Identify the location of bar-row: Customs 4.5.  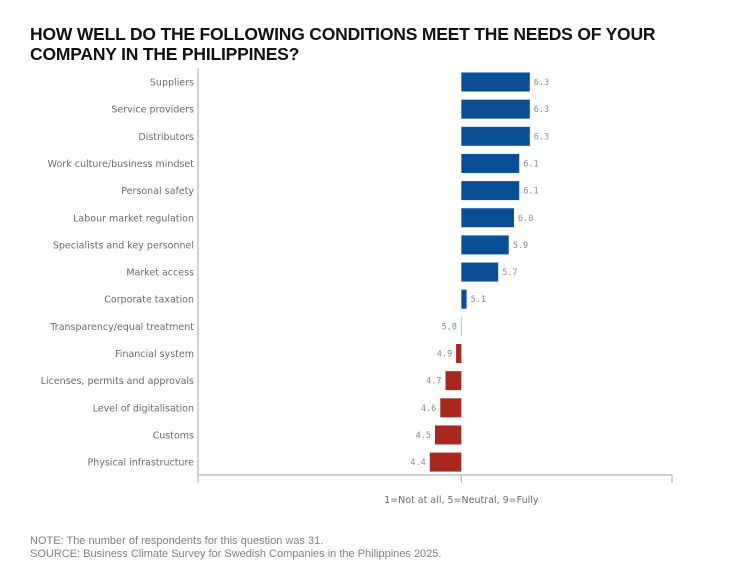
(307, 435).